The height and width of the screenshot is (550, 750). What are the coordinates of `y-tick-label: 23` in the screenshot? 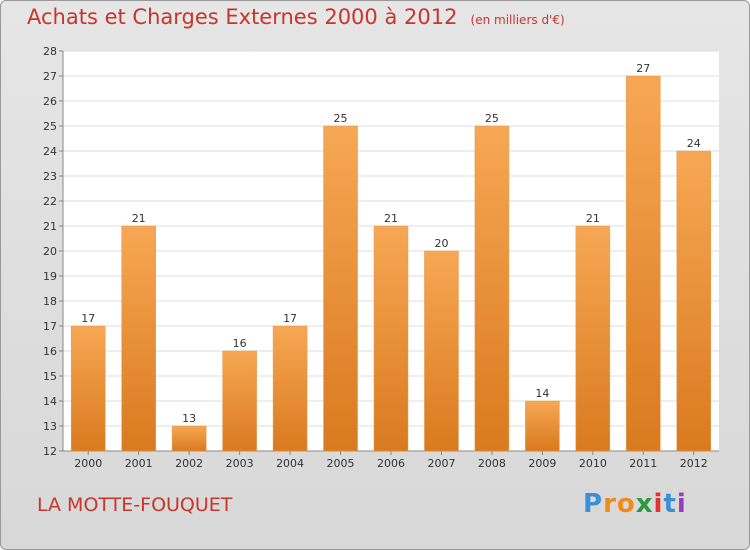 It's located at (50, 176).